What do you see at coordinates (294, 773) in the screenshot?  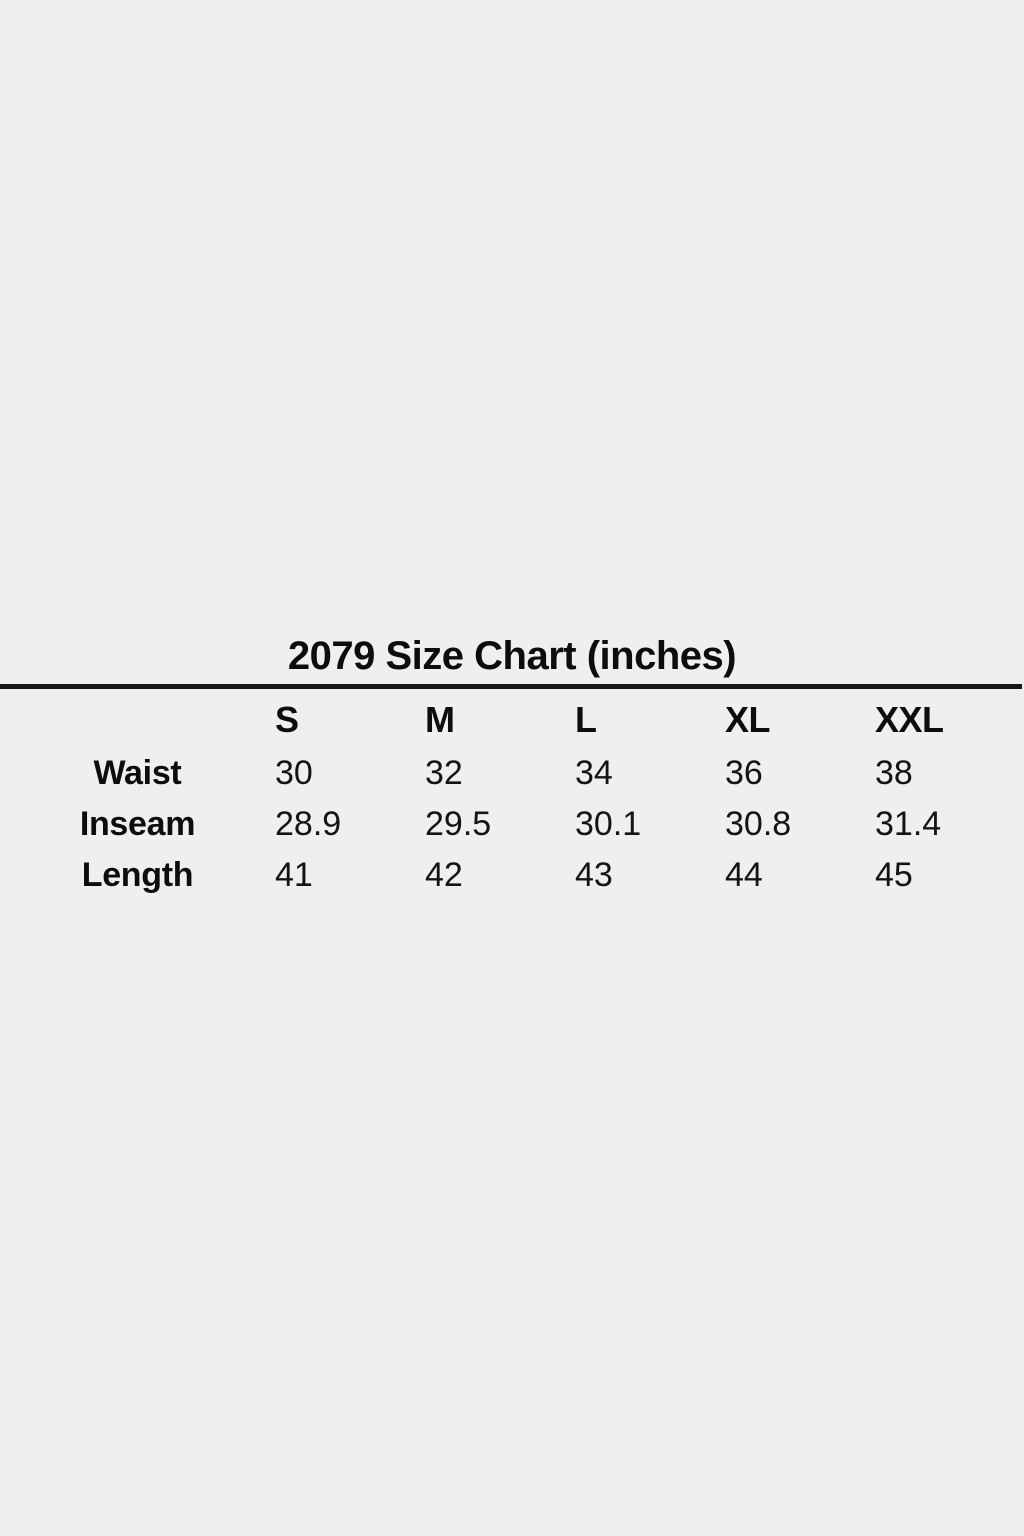 I see `waist-value-s: 30` at bounding box center [294, 773].